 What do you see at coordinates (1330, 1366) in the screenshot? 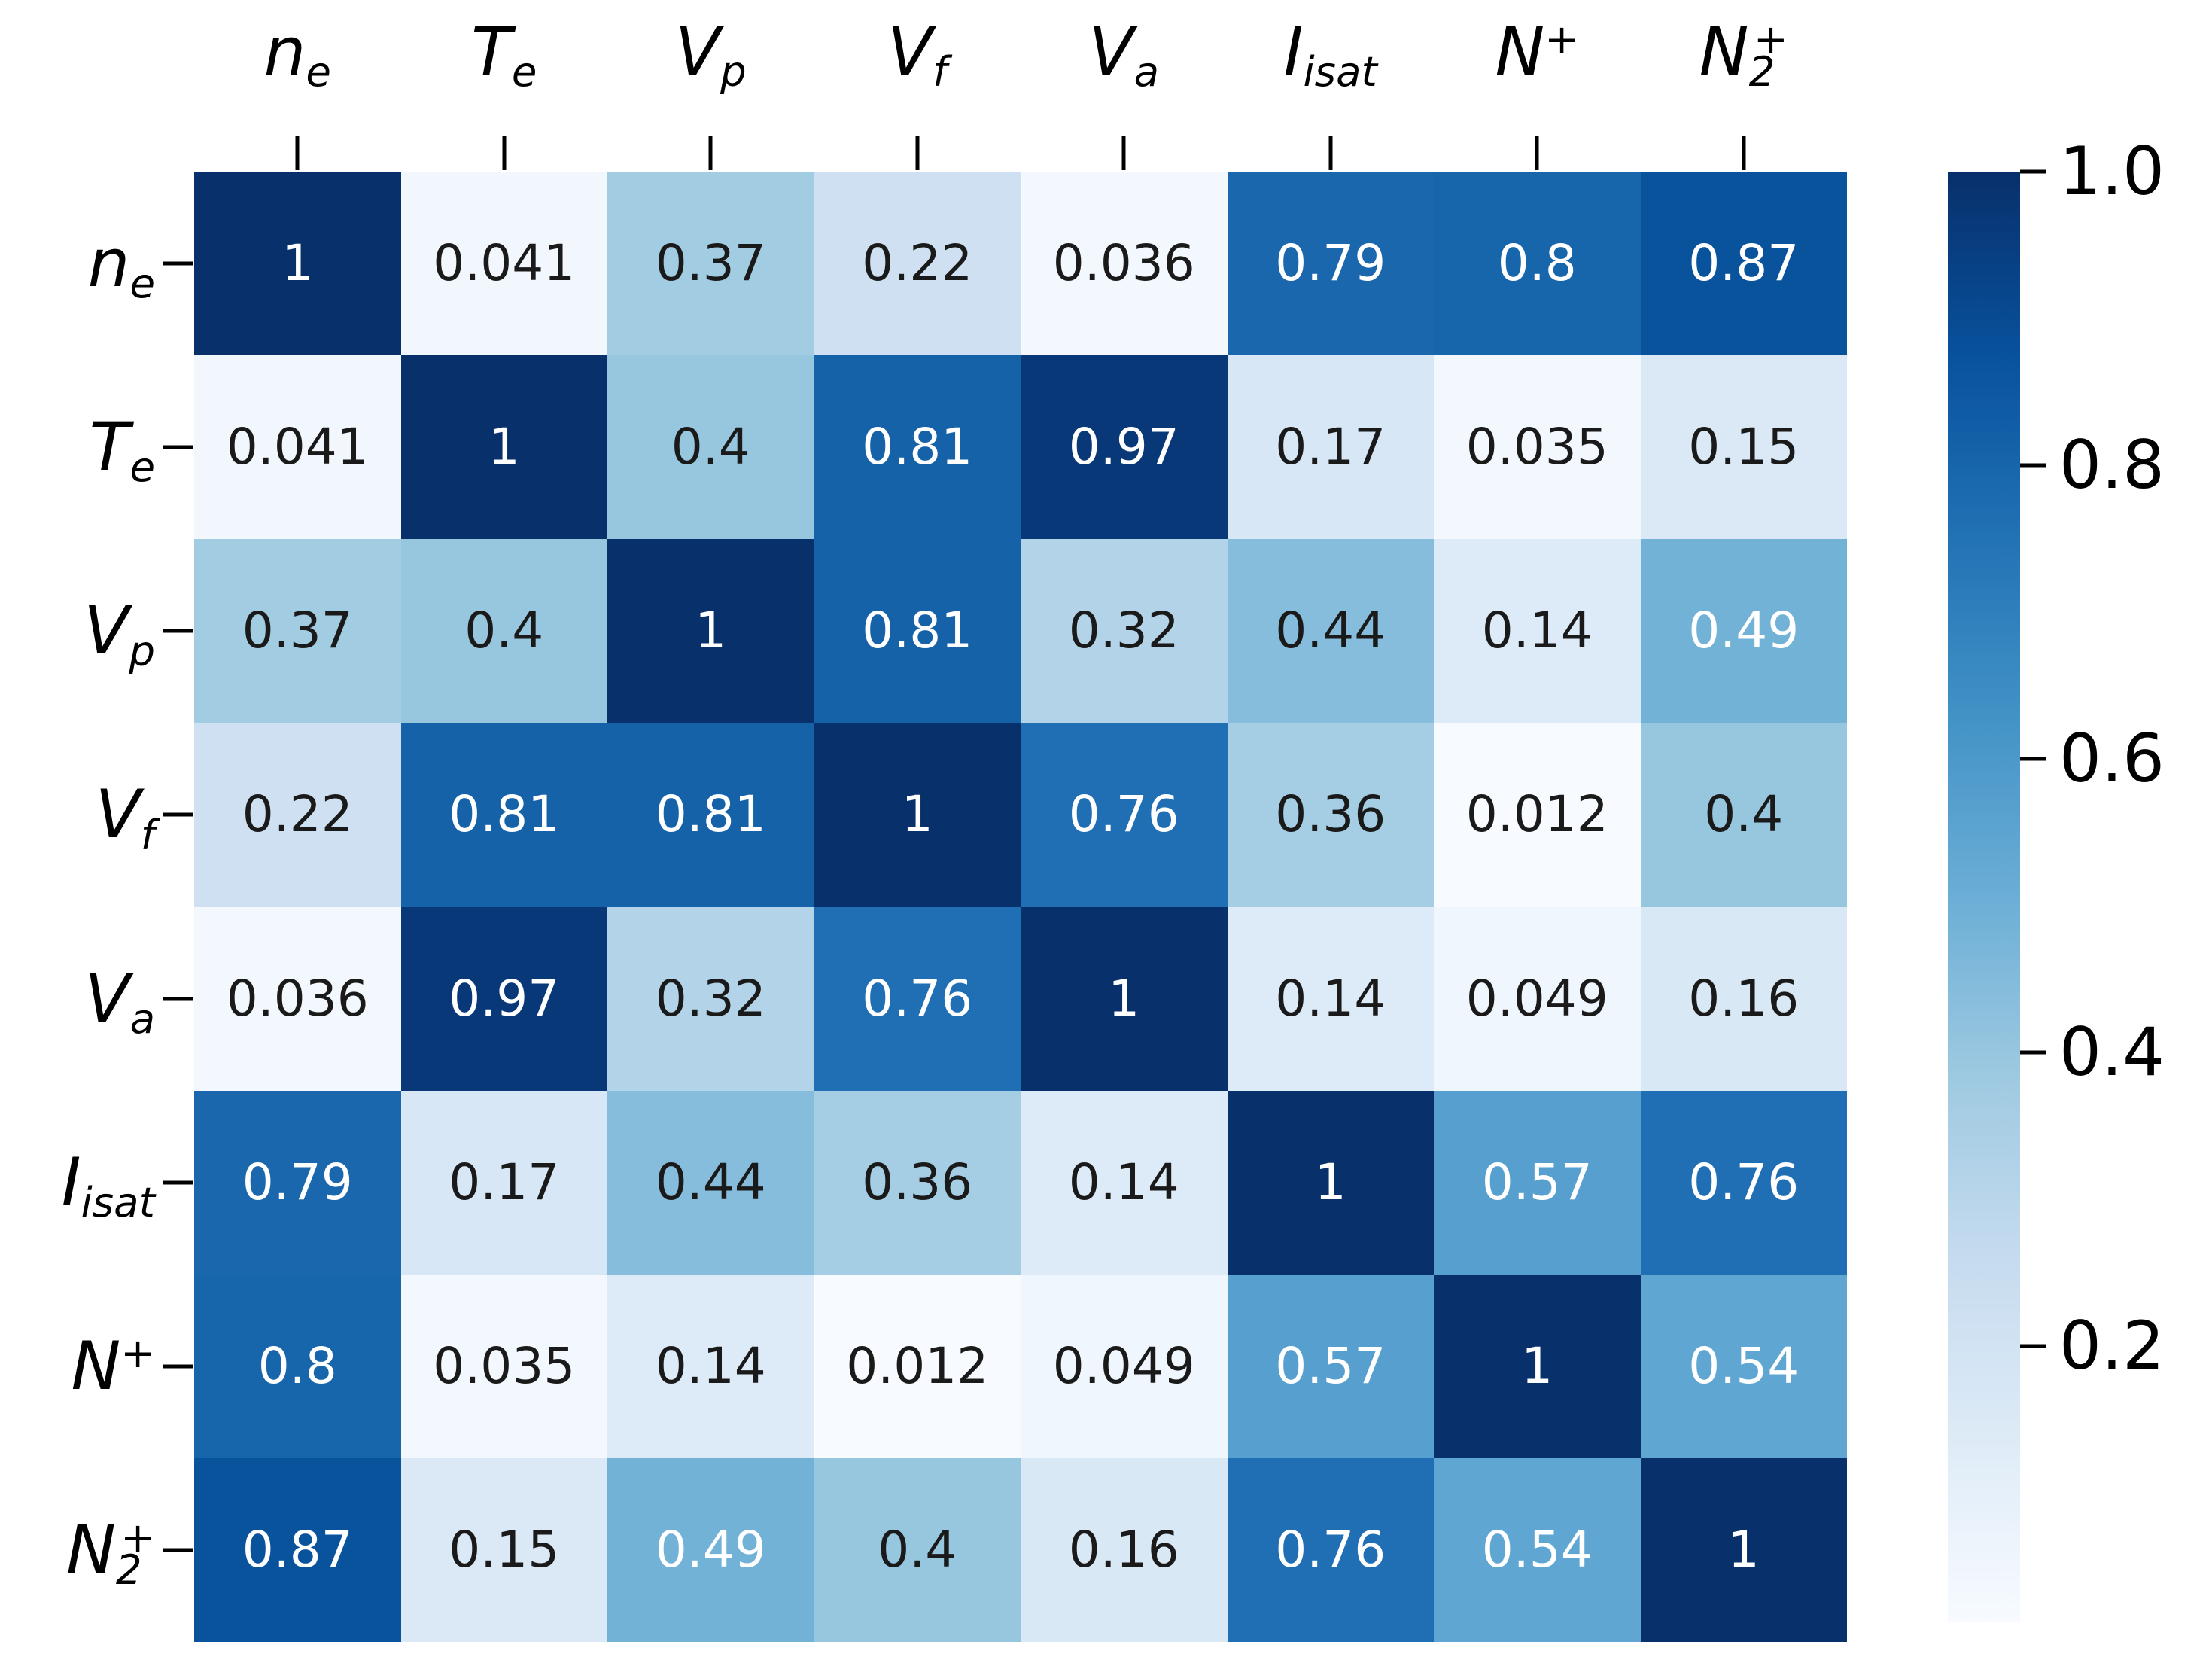
I see `heatmap-cell-N+-I_isat: 0.57` at bounding box center [1330, 1366].